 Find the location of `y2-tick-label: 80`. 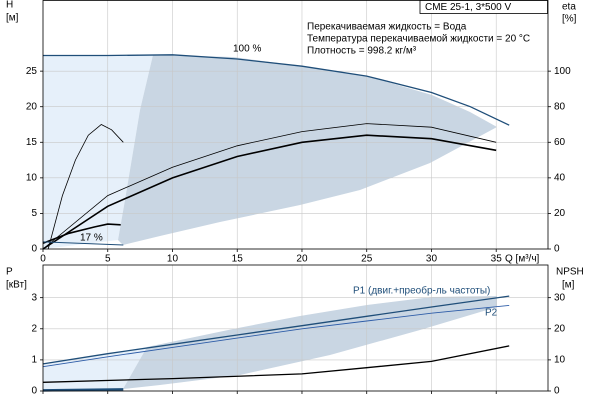

y2-tick-label: 80 is located at coordinates (560, 106).